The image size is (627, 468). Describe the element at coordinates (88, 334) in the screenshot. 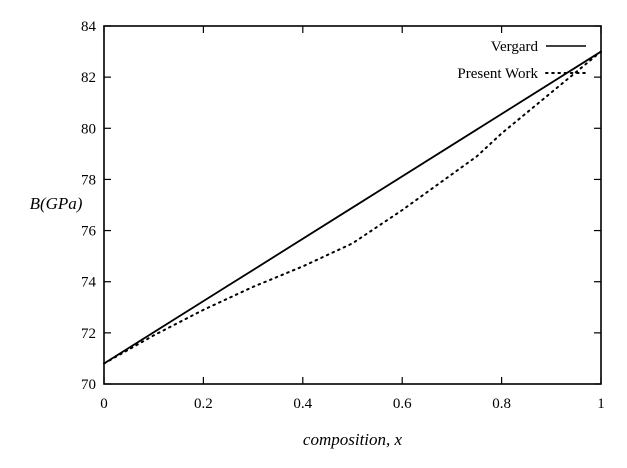

I see `y-tick-label: 72` at that location.